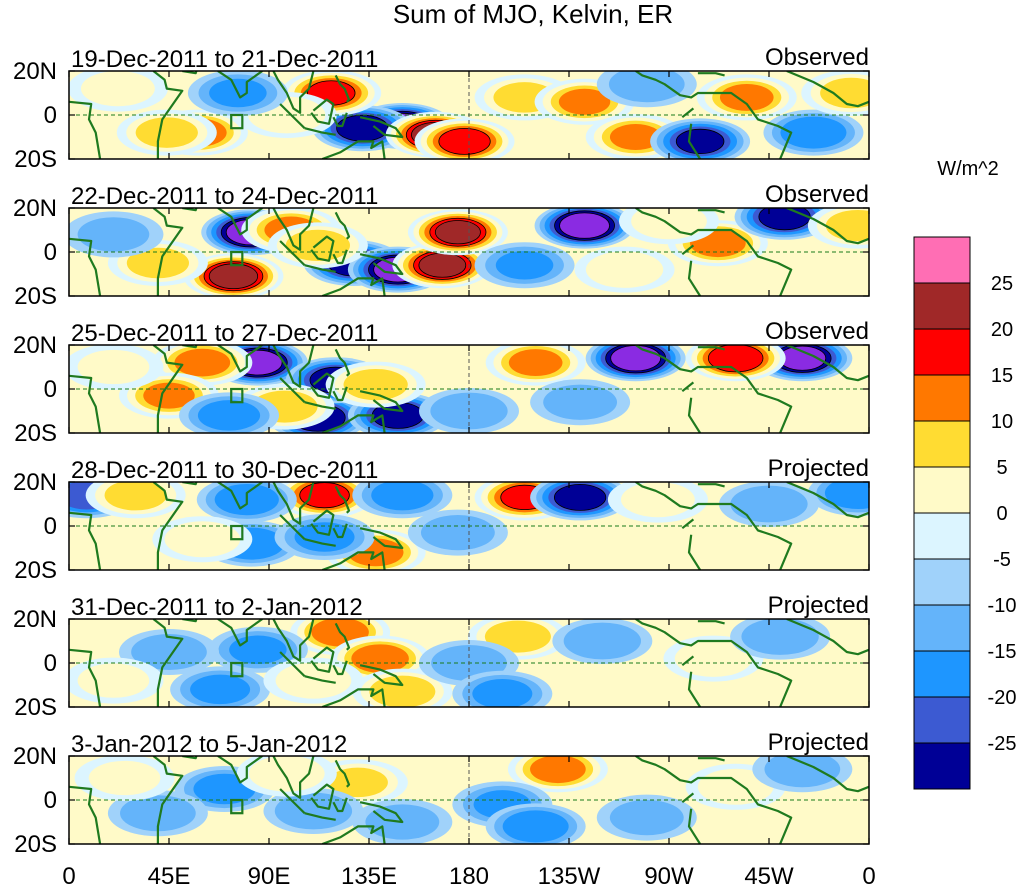 This screenshot has width=1021, height=889. I want to click on panel-status: Observed, so click(817, 194).